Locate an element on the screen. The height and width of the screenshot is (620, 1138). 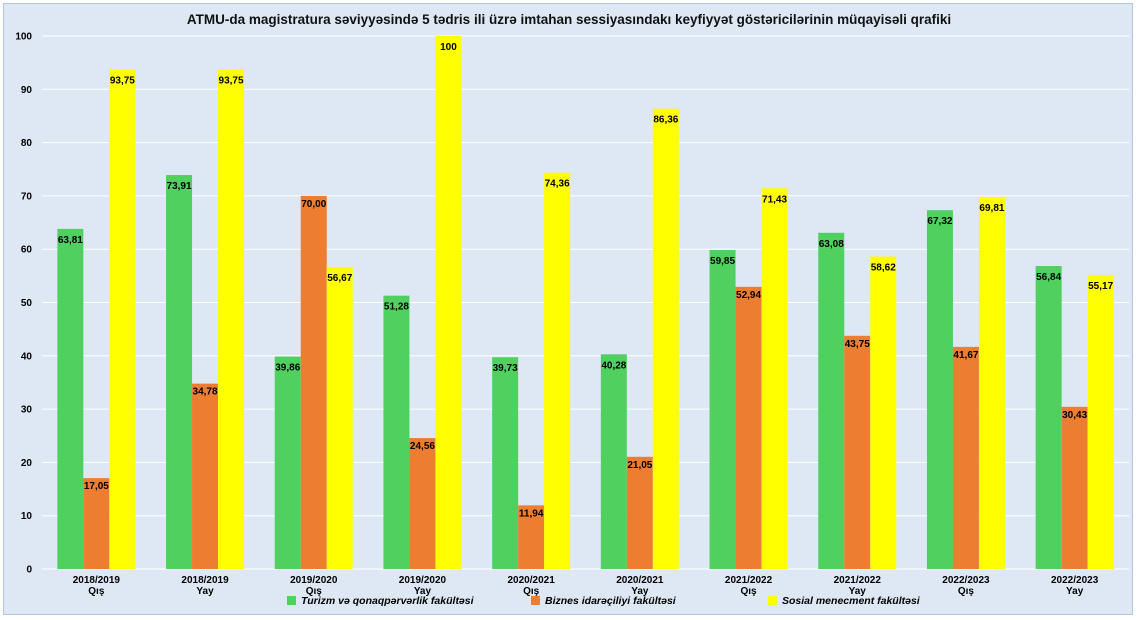
data-label: 73,91 is located at coordinates (179, 186).